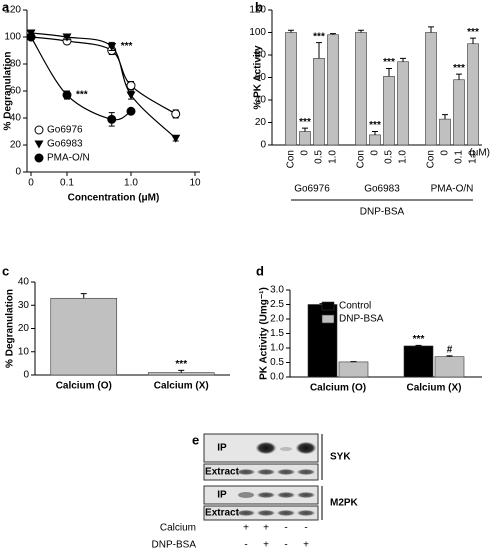 This screenshot has height=554, width=491. What do you see at coordinates (68, 158) in the screenshot?
I see `legend-label: PMA-O/N` at bounding box center [68, 158].